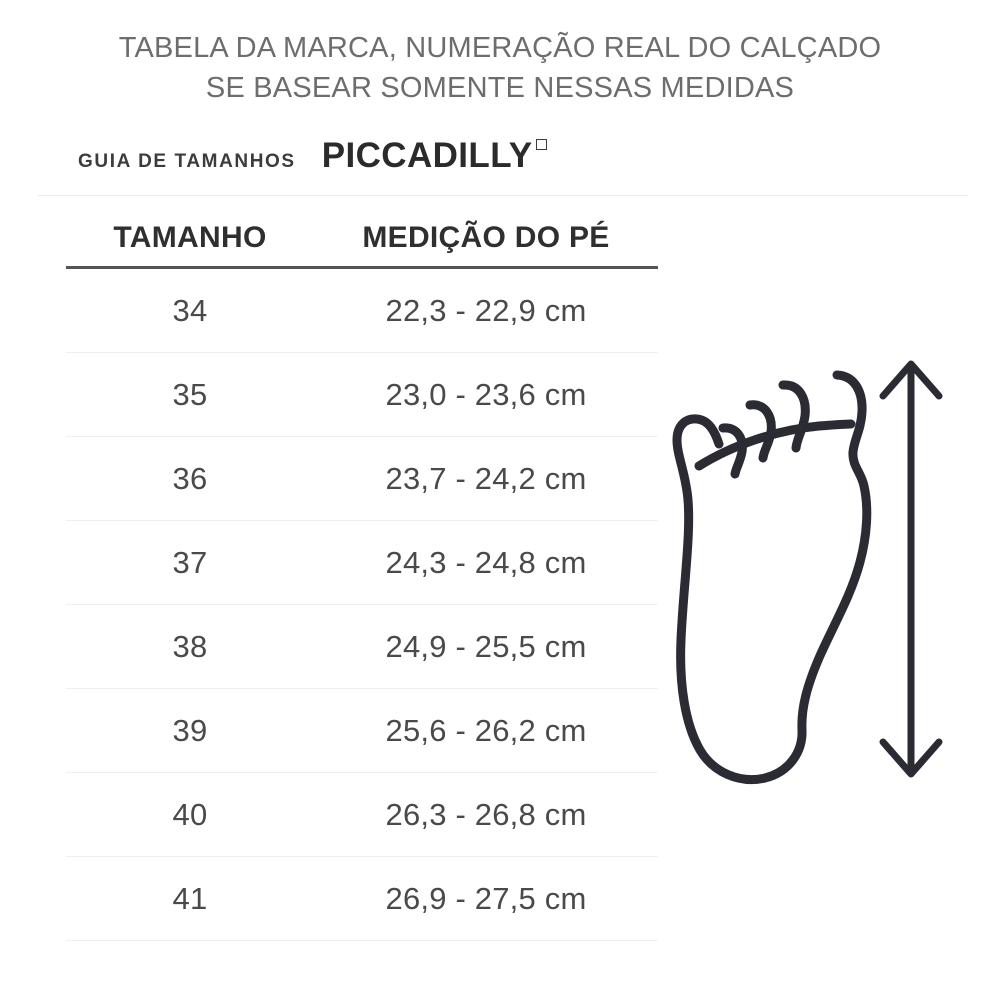  Describe the element at coordinates (486, 310) in the screenshot. I see `cell-measurement: 22,3 - 22,9 cm` at that location.